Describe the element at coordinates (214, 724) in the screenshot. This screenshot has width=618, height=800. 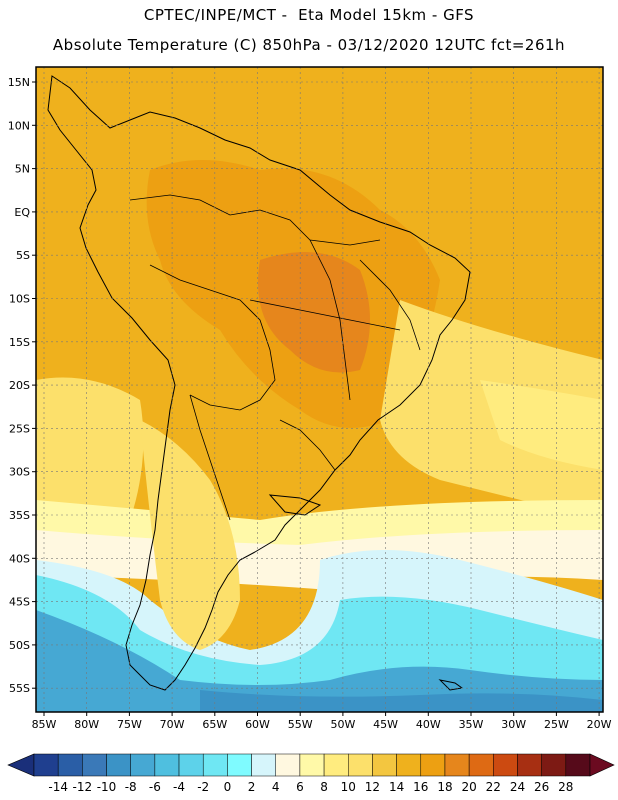
I see `lon-label: 65W` at that location.